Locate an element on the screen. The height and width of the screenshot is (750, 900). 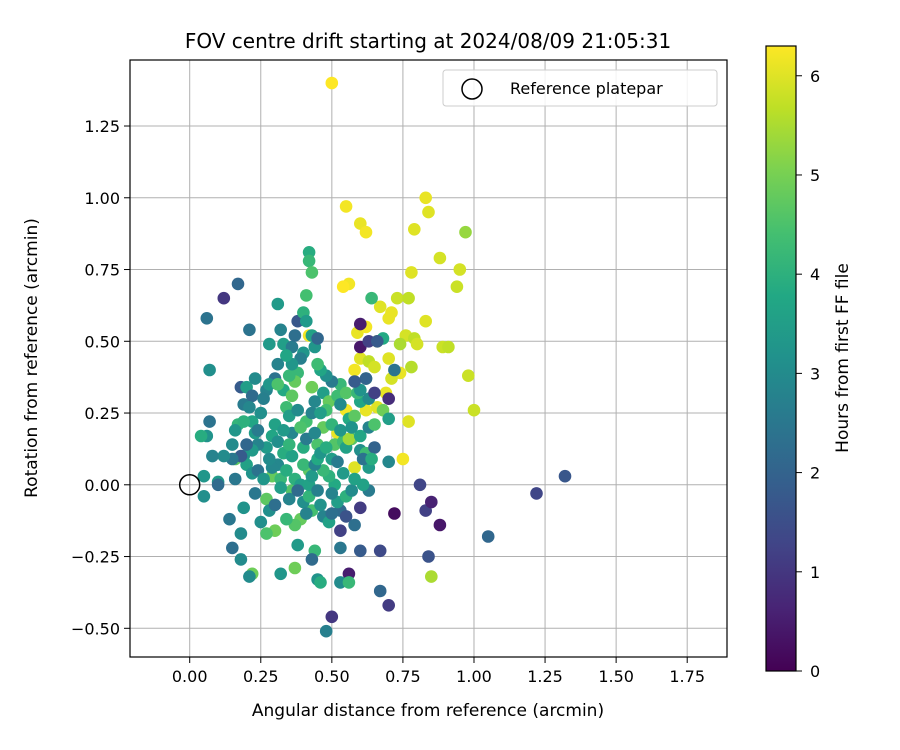
y-tick-label: 0.25 is located at coordinates (102, 413).